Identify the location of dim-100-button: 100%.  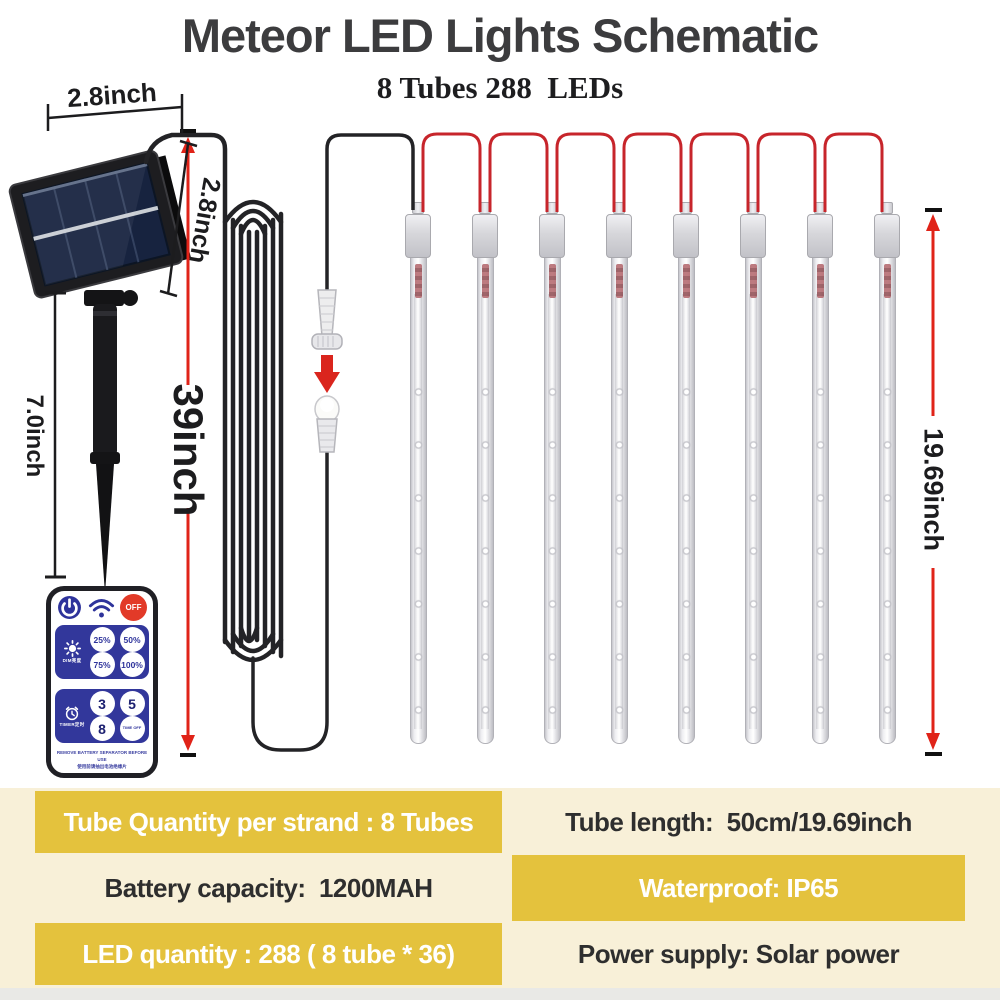
(132, 664).